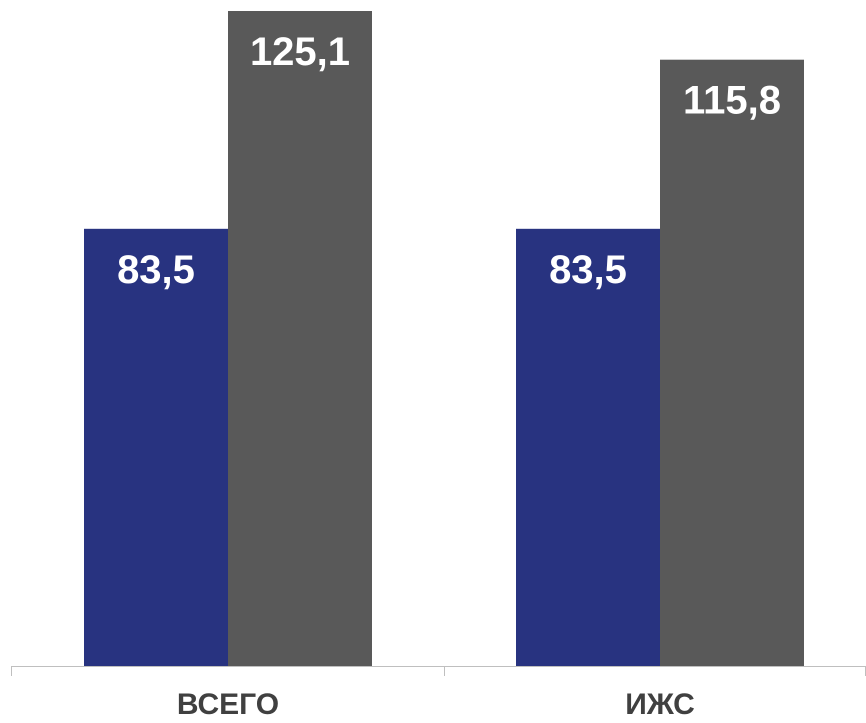 The width and height of the screenshot is (866, 723). I want to click on data-label-series1-2: 83,5, so click(588, 270).